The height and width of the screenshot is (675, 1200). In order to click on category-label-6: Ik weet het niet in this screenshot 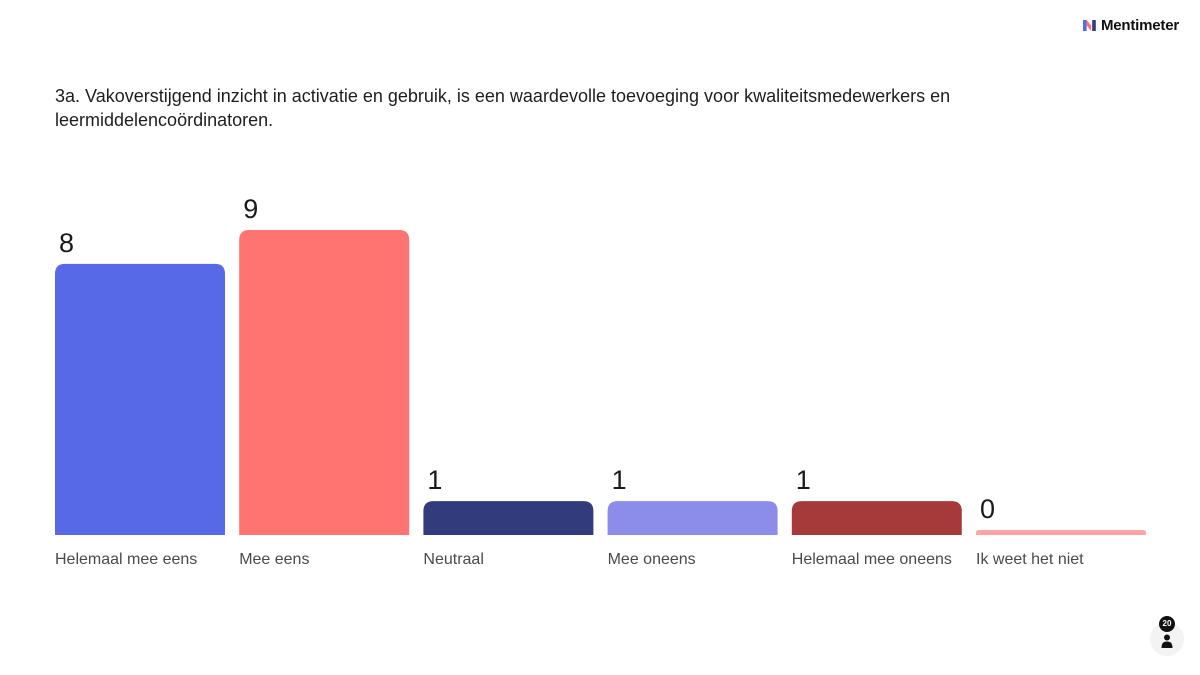, I will do `click(1030, 559)`.